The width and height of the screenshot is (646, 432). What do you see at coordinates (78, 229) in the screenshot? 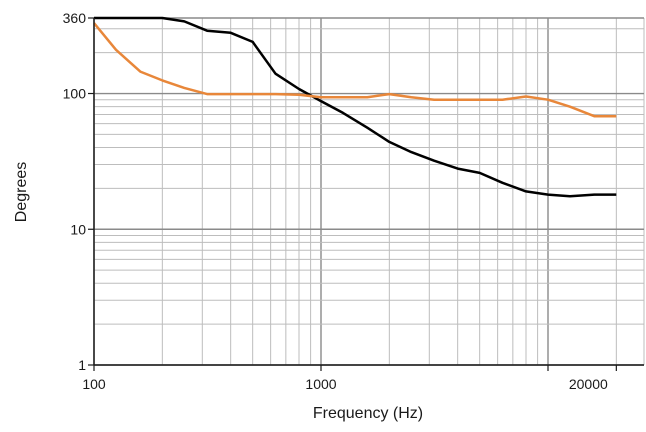
I see `y-tick-label: 10` at bounding box center [78, 229].